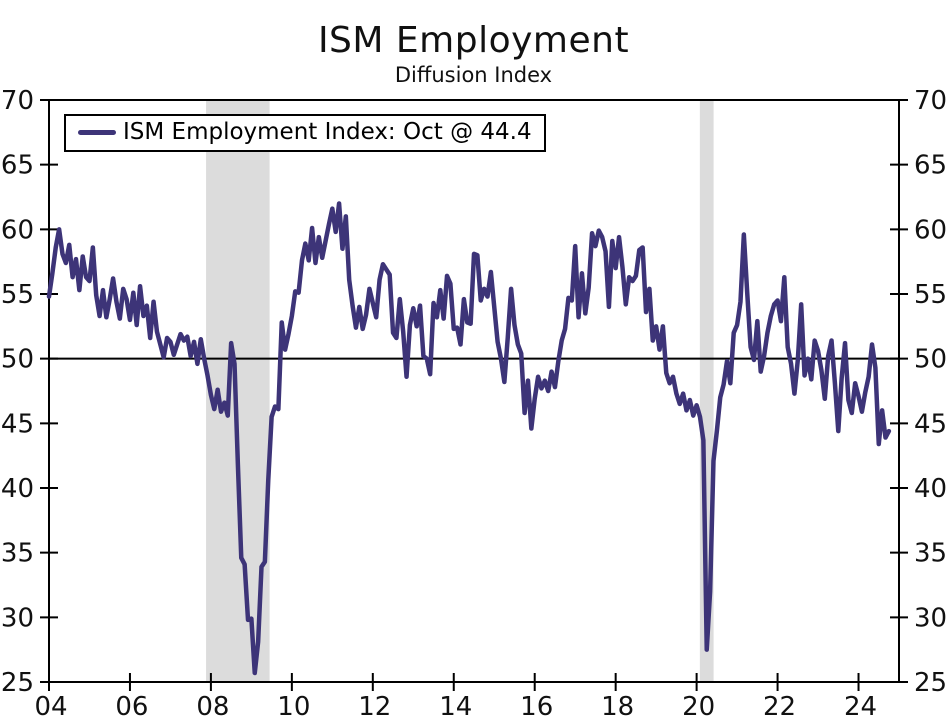 The image size is (947, 727). Describe the element at coordinates (97, 132) in the screenshot. I see `legend-line-swatch` at that location.